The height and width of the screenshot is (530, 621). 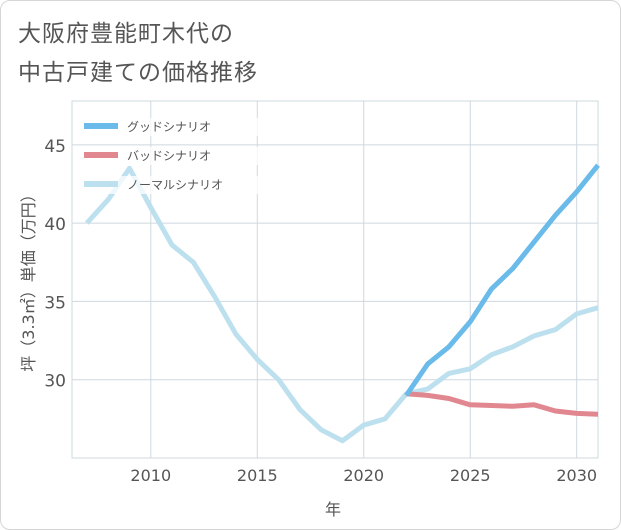 I want to click on x-tick-label: 2020, so click(x=363, y=475).